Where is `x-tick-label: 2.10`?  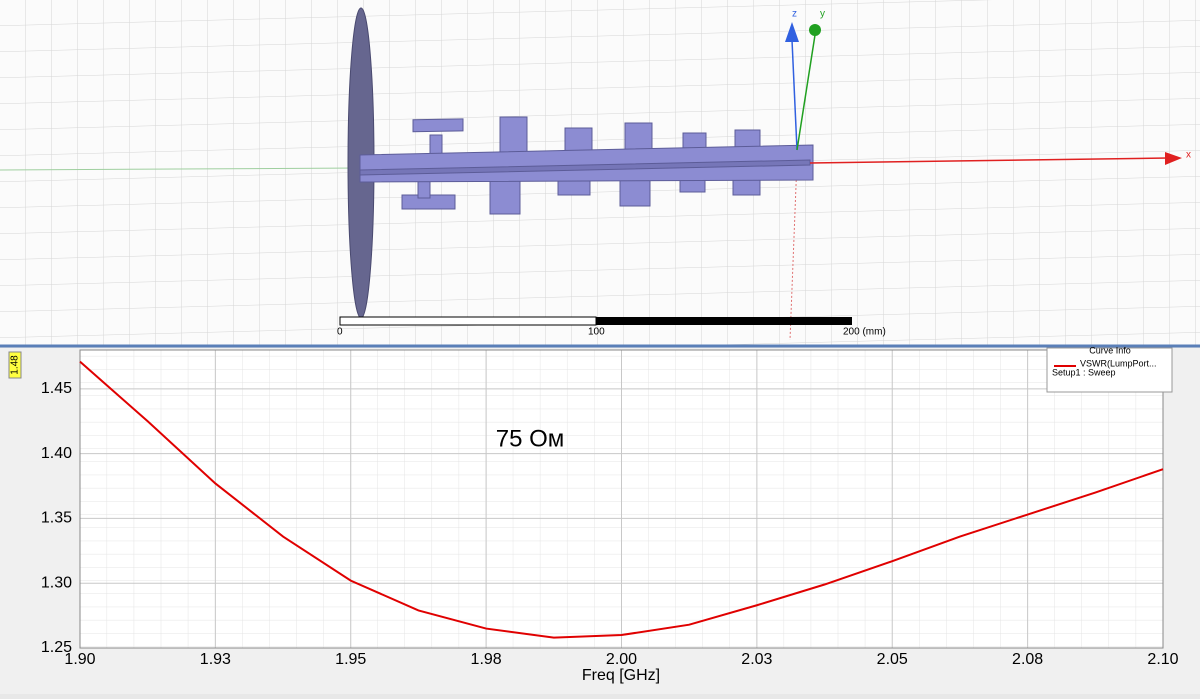 x-tick-label: 2.10 is located at coordinates (1162, 659).